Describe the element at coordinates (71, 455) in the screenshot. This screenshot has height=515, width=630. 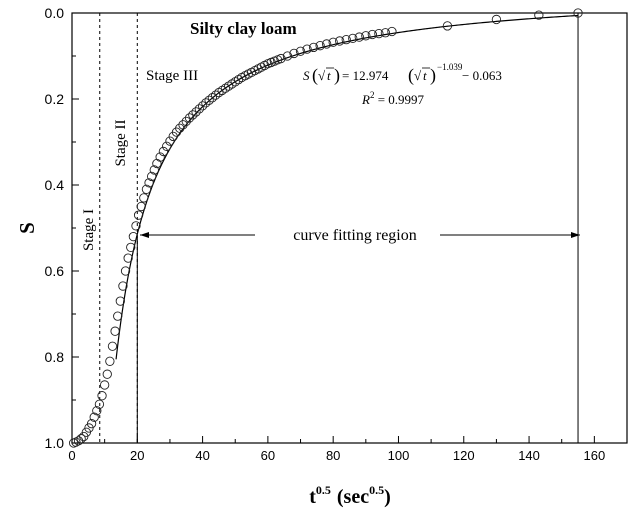
I see `x-tick-label: 0` at that location.